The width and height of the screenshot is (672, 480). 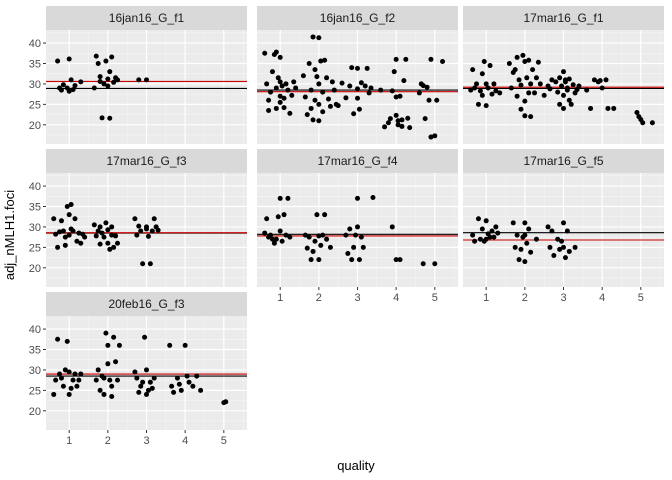 I want to click on y-tick-label: 30, so click(x=35, y=371).